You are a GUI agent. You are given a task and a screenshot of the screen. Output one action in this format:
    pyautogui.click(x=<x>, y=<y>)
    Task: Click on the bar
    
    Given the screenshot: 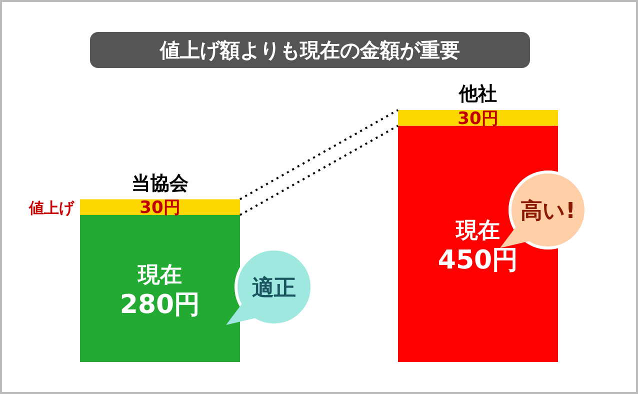 What is the action you would take?
    pyautogui.click(x=160, y=288)
    